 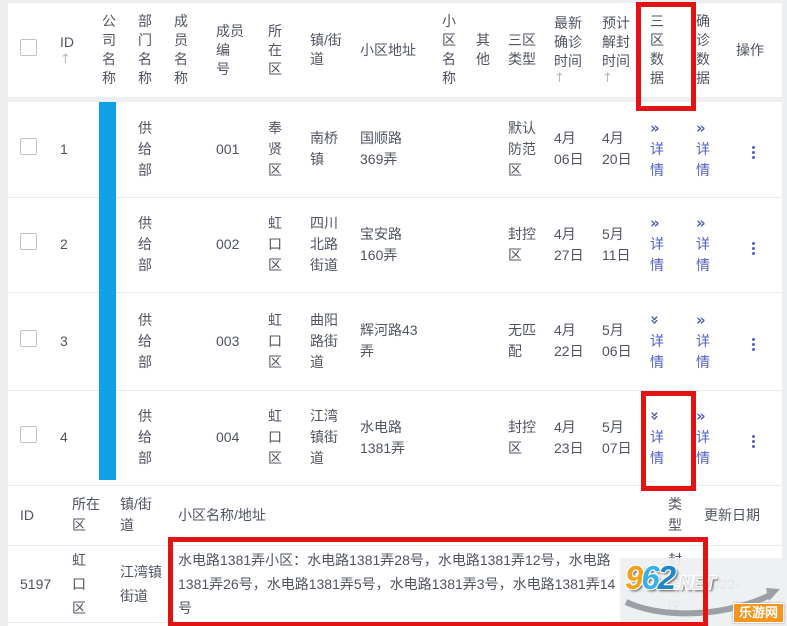 I want to click on column-label: ID, so click(x=67, y=42).